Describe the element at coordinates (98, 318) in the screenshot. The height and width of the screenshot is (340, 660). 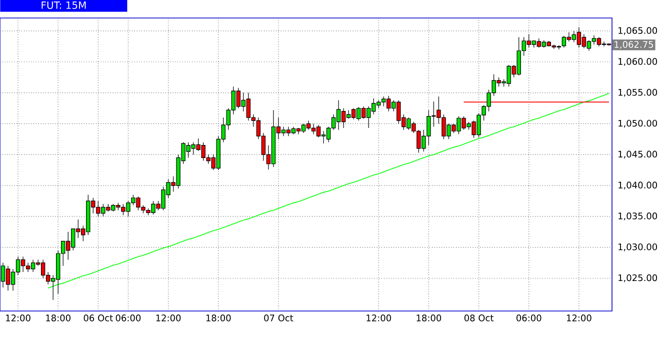
I see `x-tick-label: 06 Oct` at that location.